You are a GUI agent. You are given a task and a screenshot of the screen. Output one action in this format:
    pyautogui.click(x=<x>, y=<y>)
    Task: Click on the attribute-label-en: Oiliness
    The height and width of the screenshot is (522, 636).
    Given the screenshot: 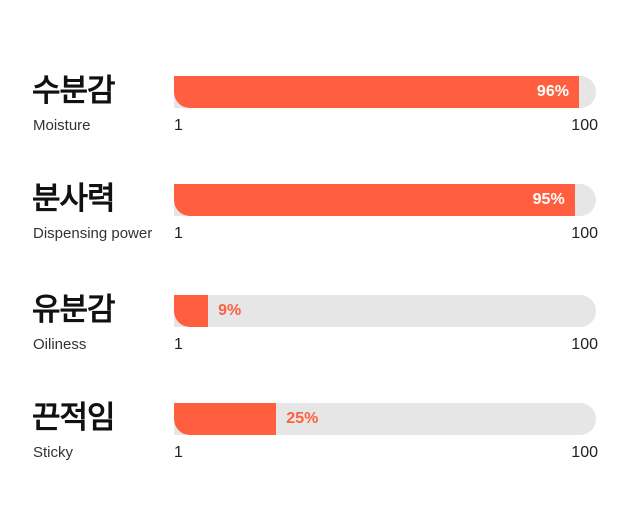 What is the action you would take?
    pyautogui.click(x=60, y=344)
    